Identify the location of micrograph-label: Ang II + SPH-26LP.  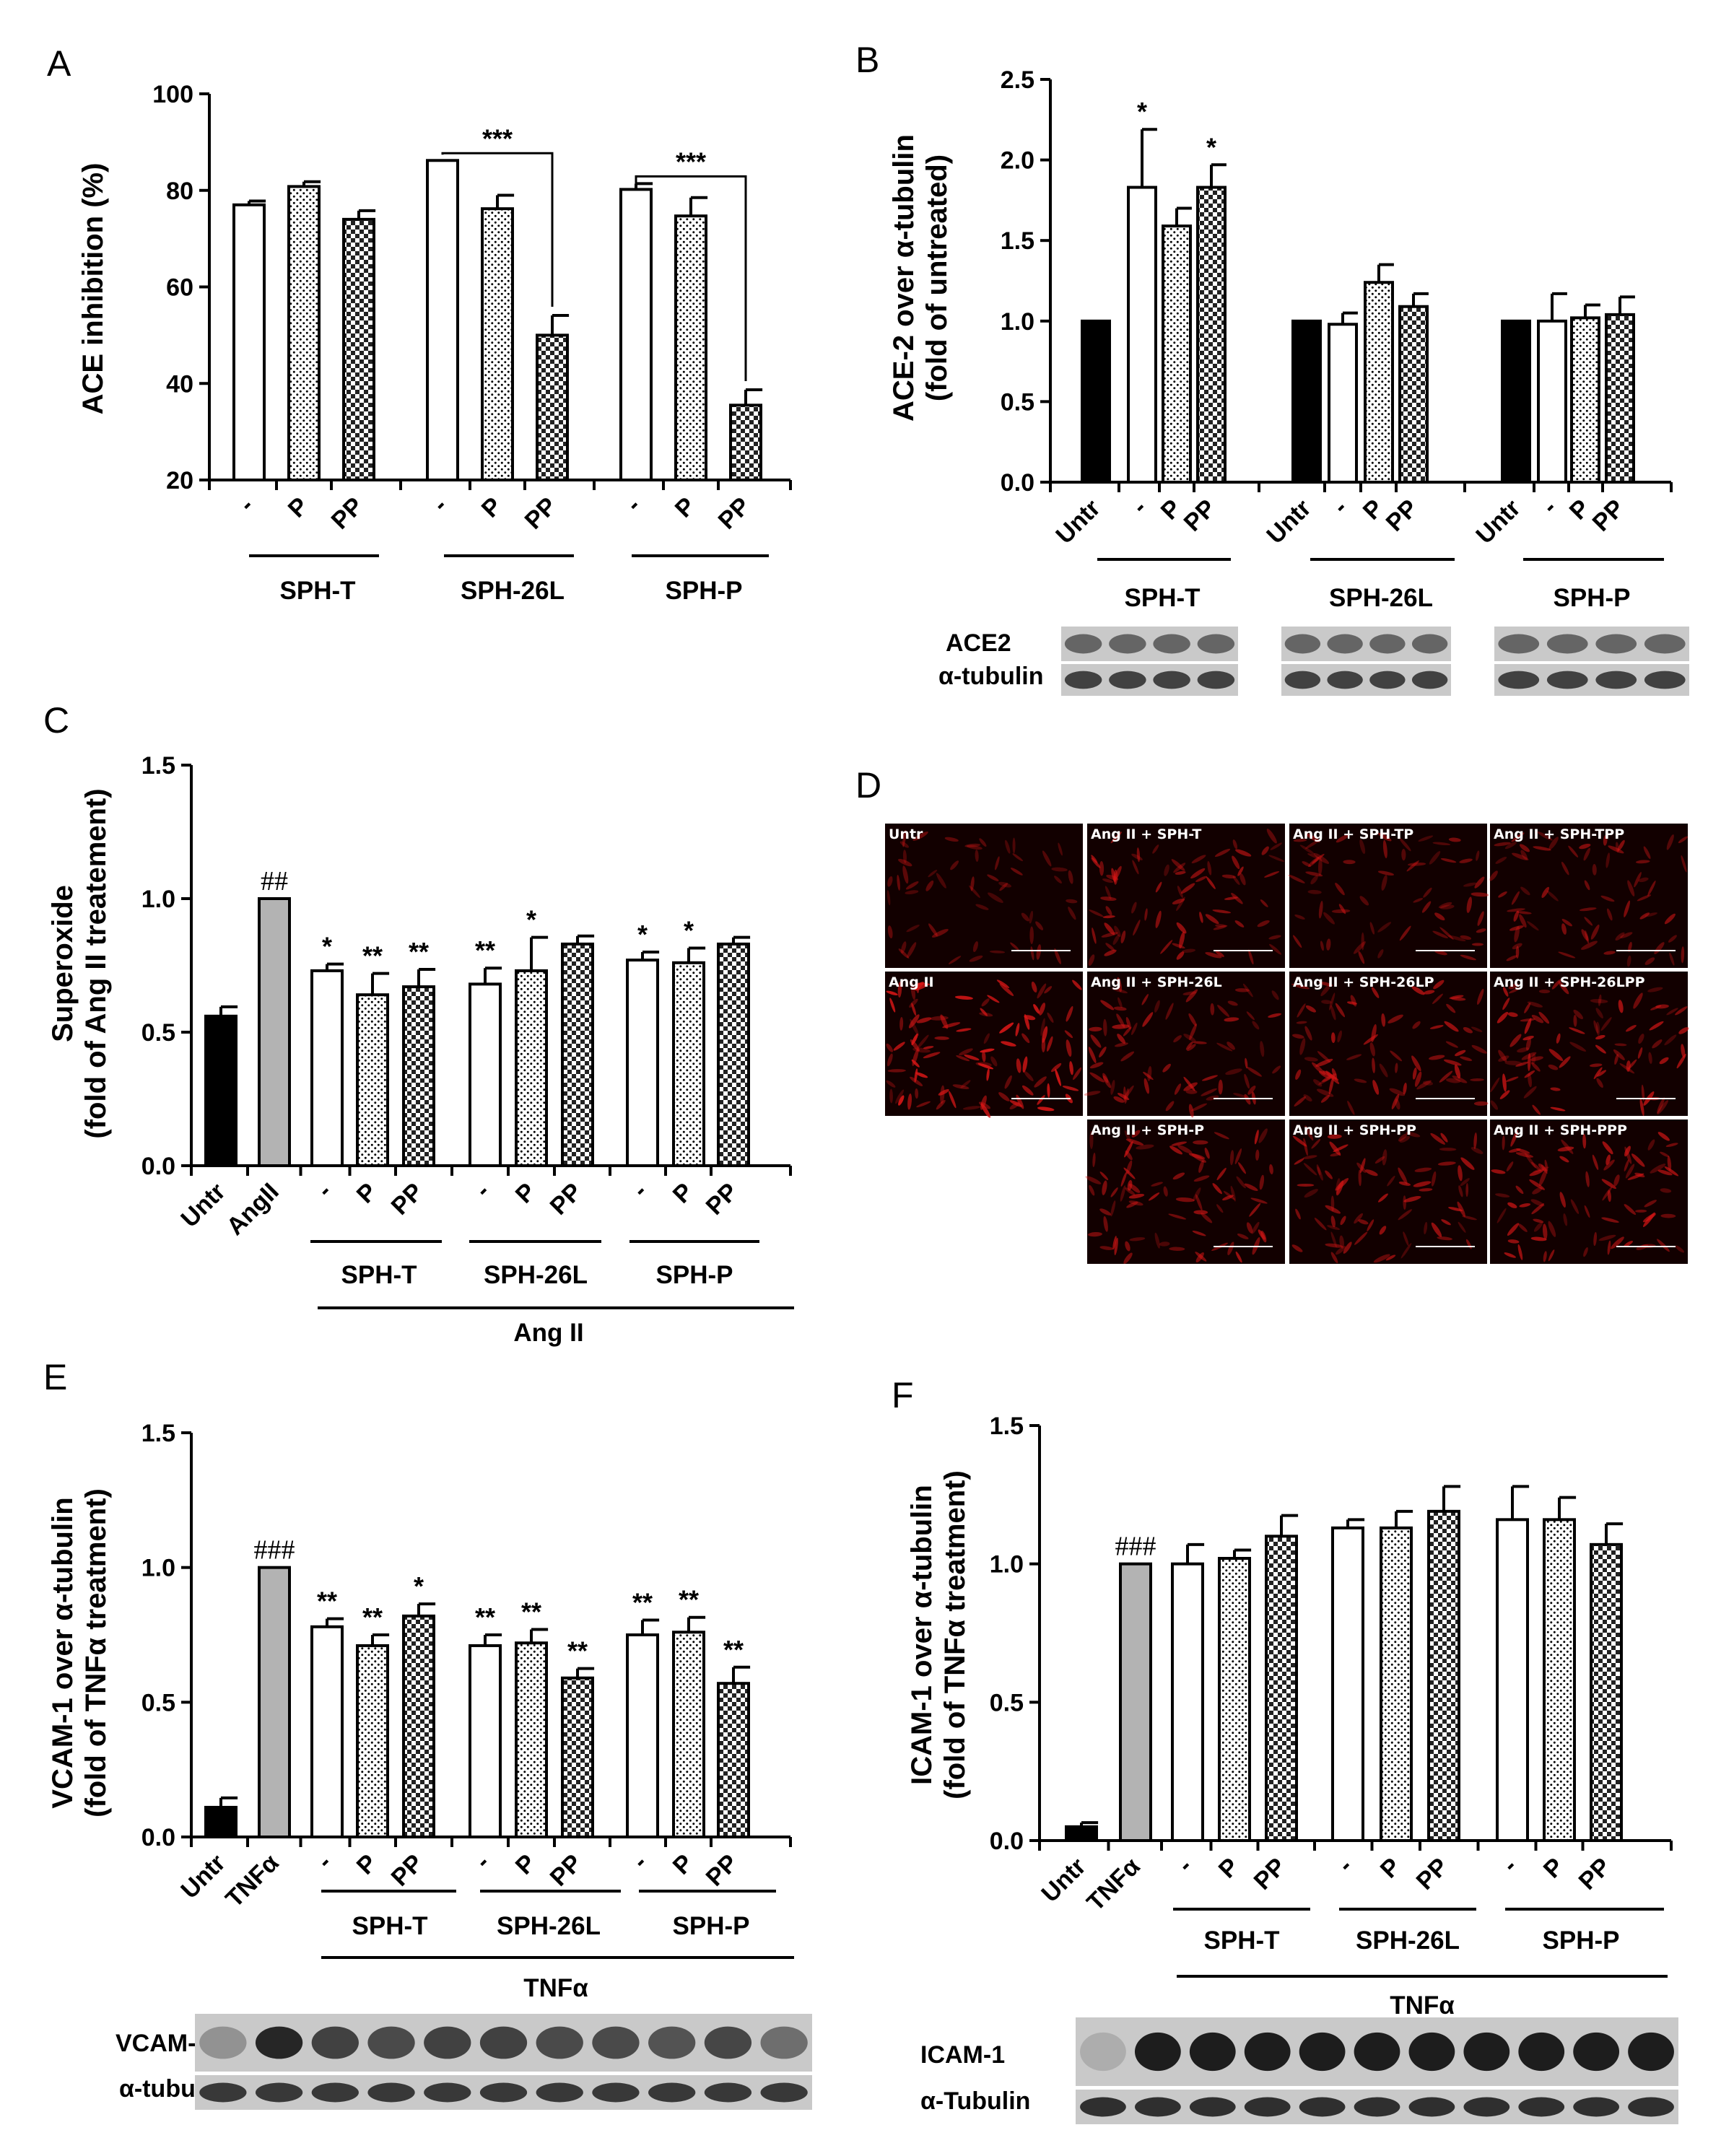
(1364, 982).